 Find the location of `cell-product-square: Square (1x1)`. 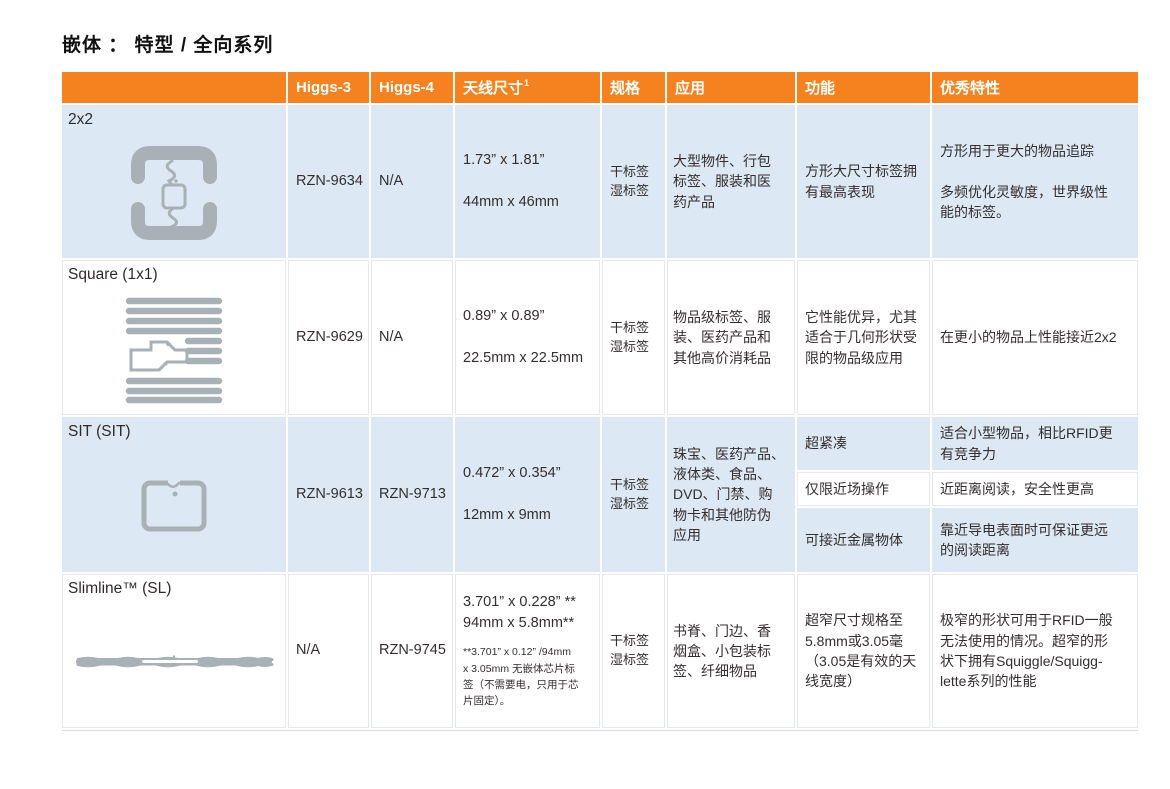

cell-product-square: Square (1x1) is located at coordinates (174, 337).